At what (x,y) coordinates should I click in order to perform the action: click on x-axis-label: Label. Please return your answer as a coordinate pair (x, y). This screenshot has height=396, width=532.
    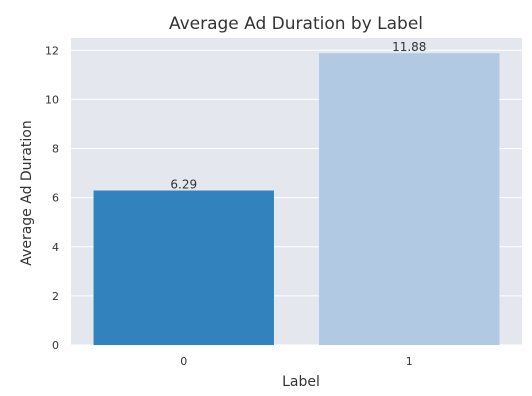
    Looking at the image, I should click on (301, 382).